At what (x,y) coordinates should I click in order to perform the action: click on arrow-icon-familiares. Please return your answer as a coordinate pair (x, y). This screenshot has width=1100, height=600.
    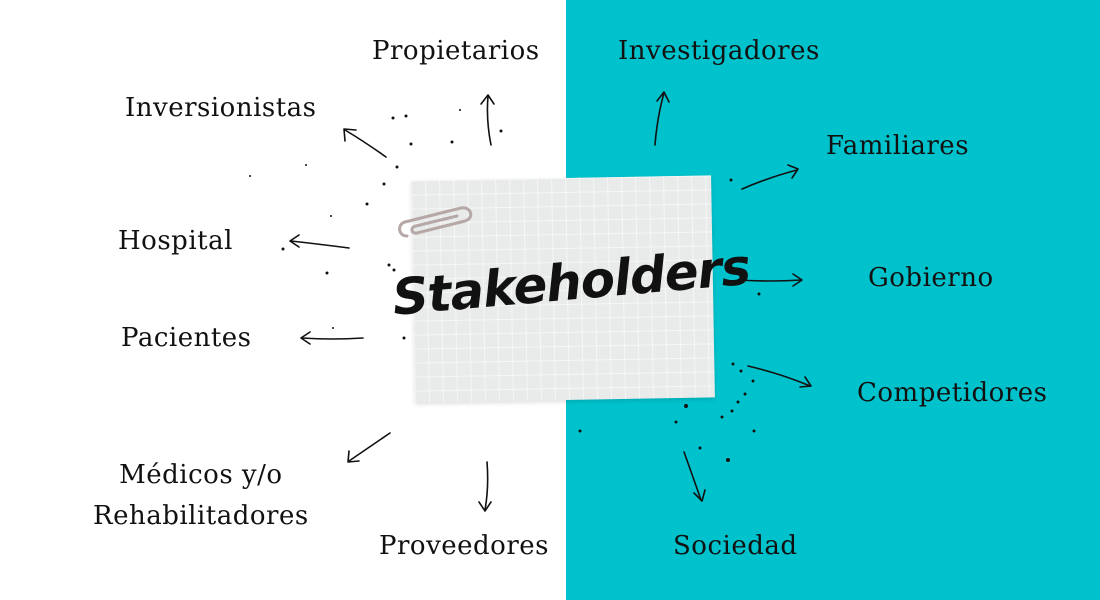
    Looking at the image, I should click on (770, 177).